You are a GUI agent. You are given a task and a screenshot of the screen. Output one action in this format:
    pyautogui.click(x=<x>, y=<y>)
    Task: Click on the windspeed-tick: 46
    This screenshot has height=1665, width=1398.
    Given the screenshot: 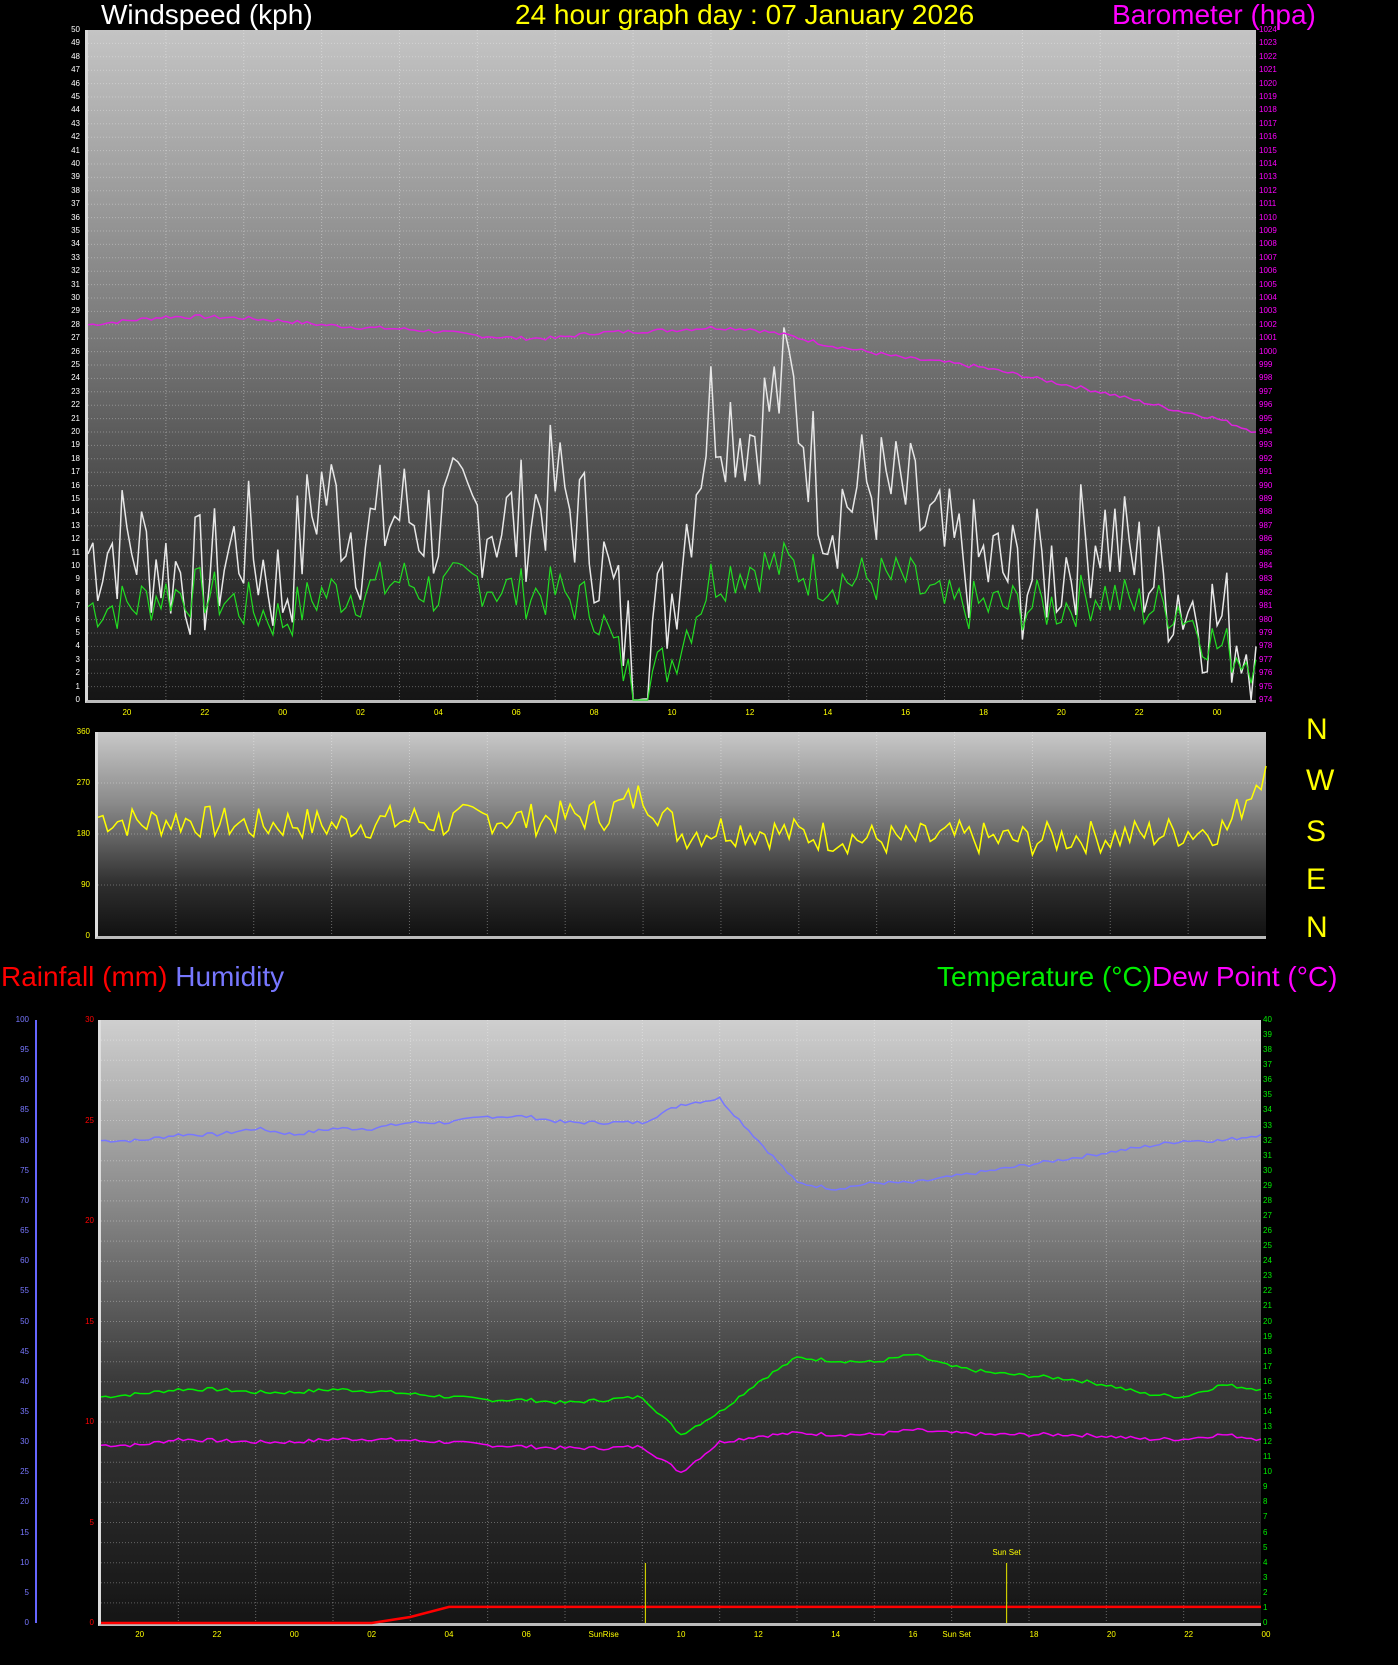 What is the action you would take?
    pyautogui.click(x=75, y=83)
    